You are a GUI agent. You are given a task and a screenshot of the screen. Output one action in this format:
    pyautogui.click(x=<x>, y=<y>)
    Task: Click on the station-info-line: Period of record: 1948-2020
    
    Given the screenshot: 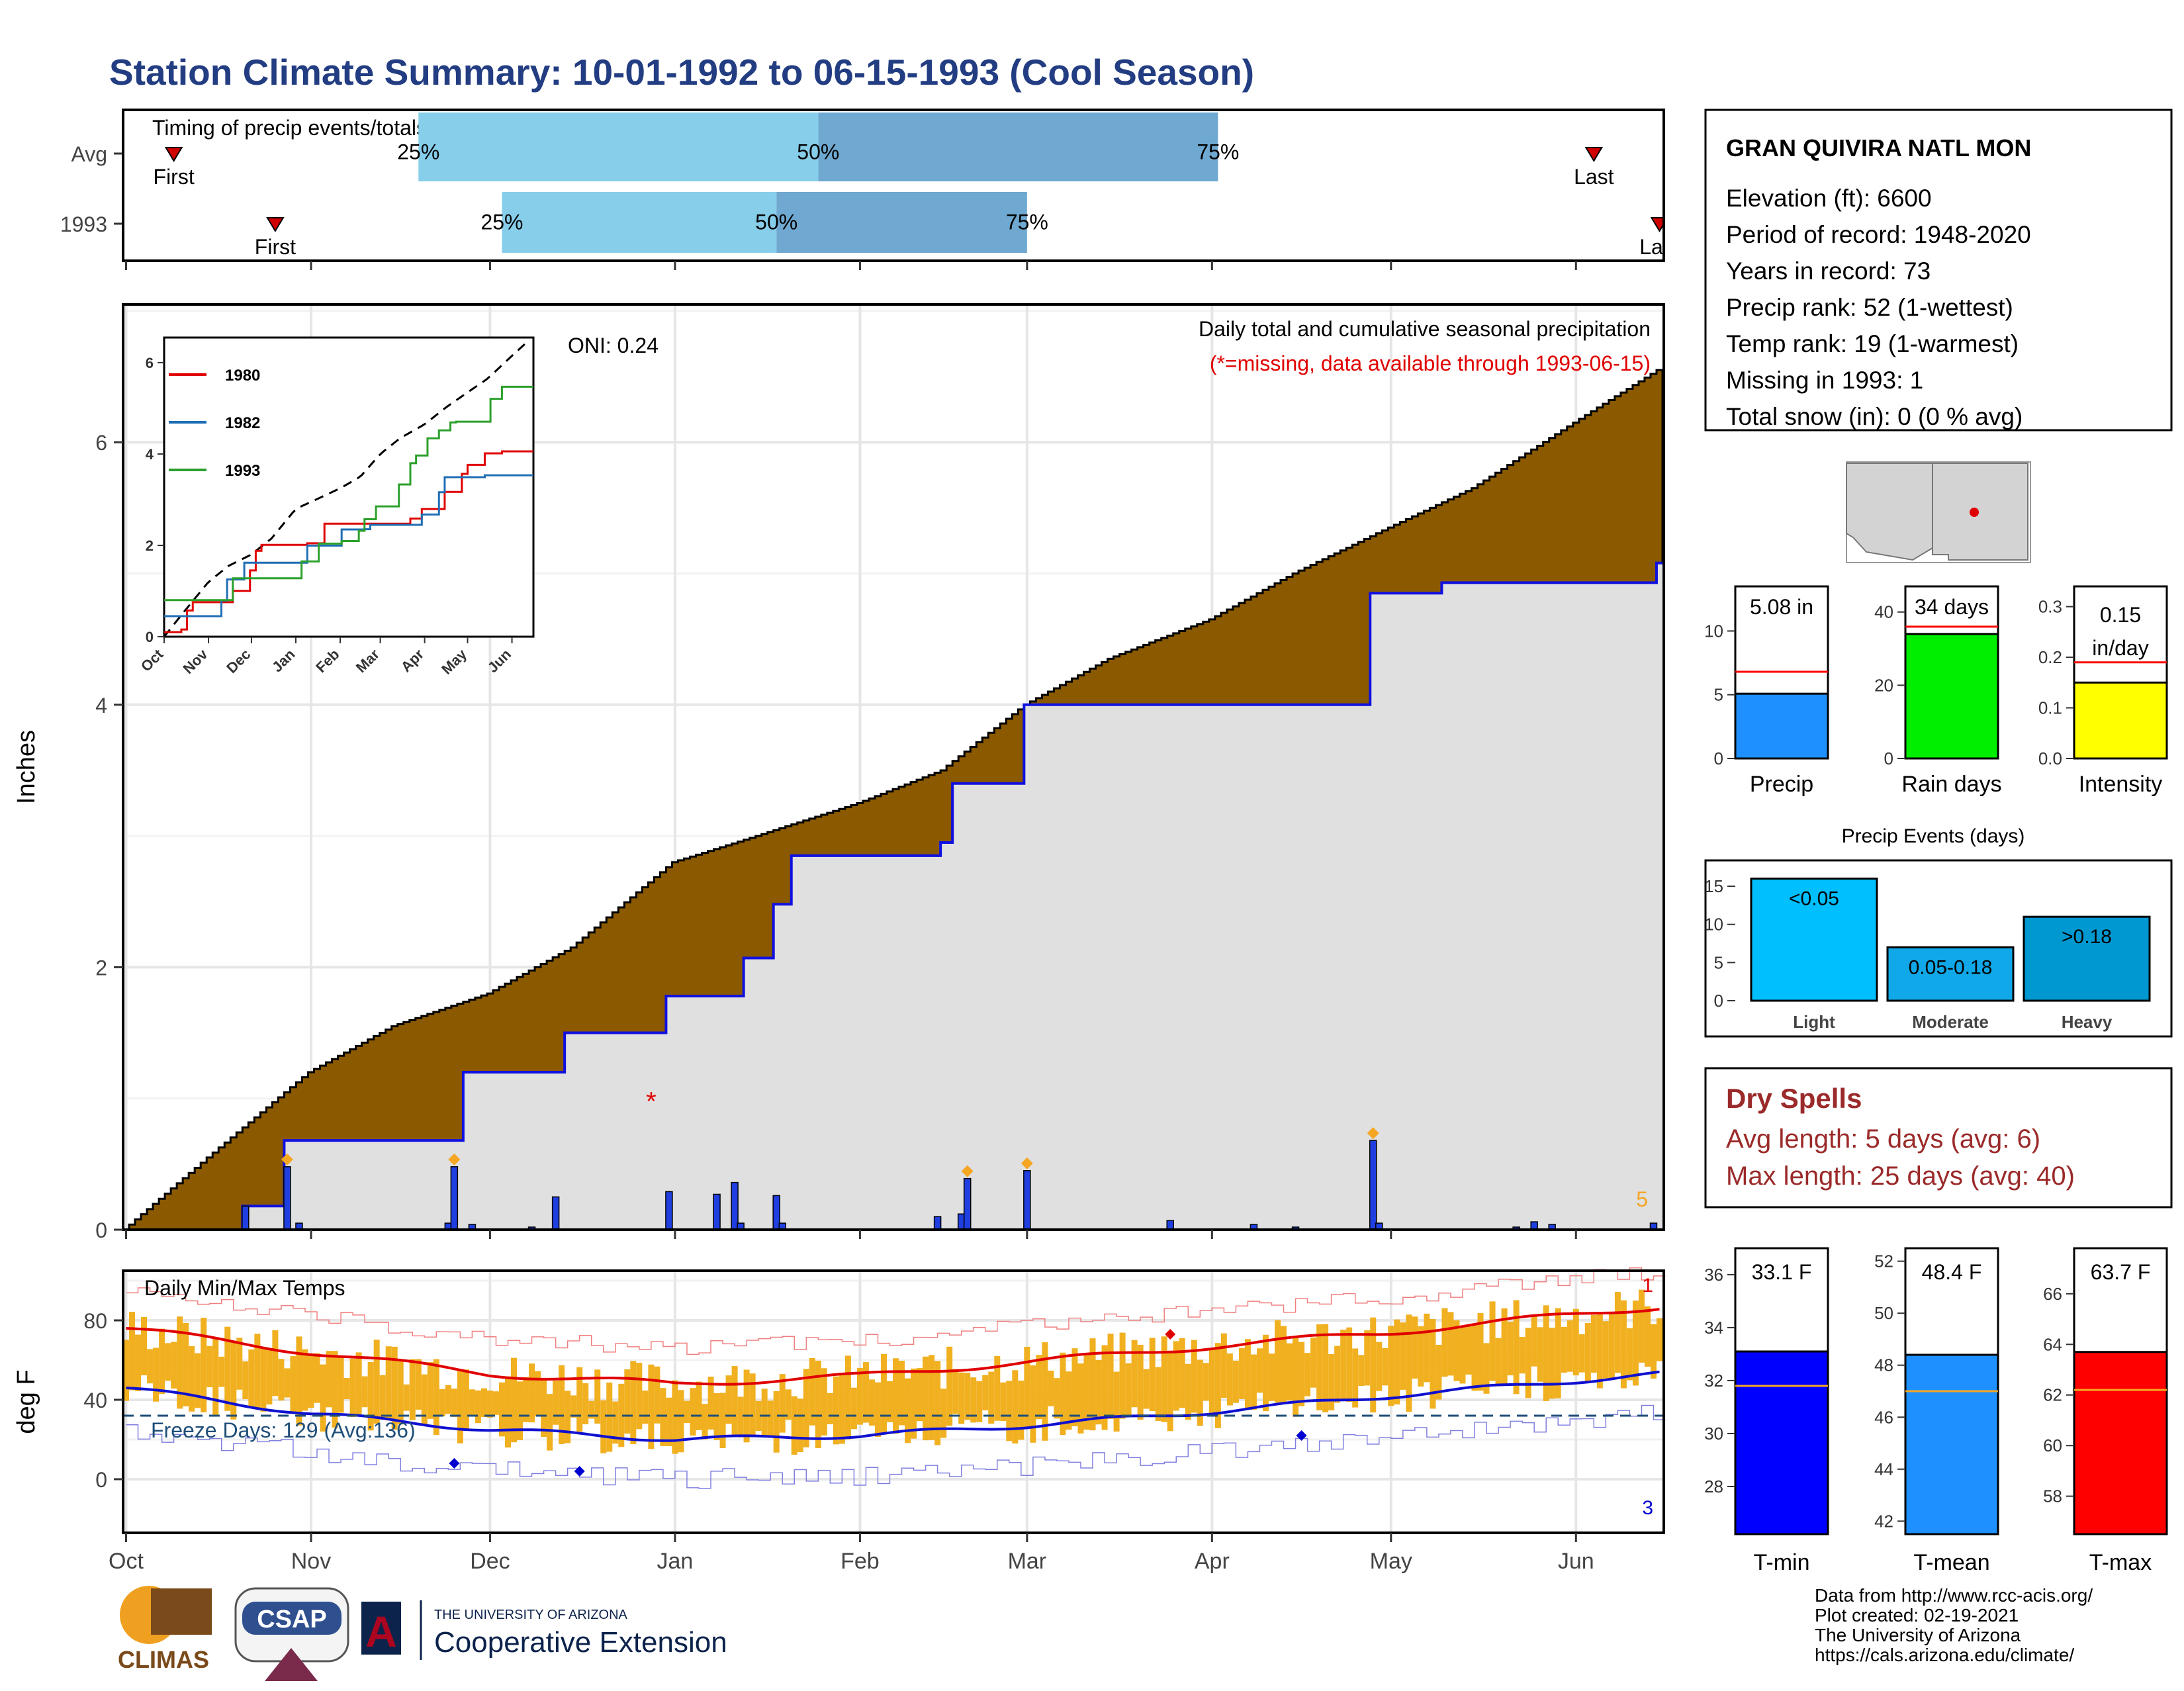 What is the action you would take?
    pyautogui.click(x=1878, y=235)
    